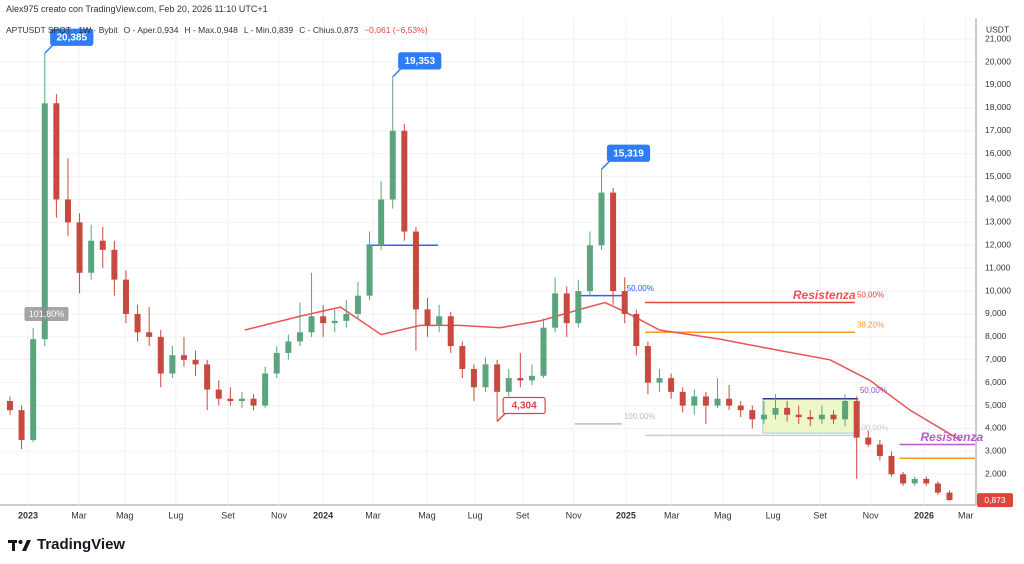  Describe the element at coordinates (998, 245) in the screenshot. I see `y-tick-label: 12,000` at that location.